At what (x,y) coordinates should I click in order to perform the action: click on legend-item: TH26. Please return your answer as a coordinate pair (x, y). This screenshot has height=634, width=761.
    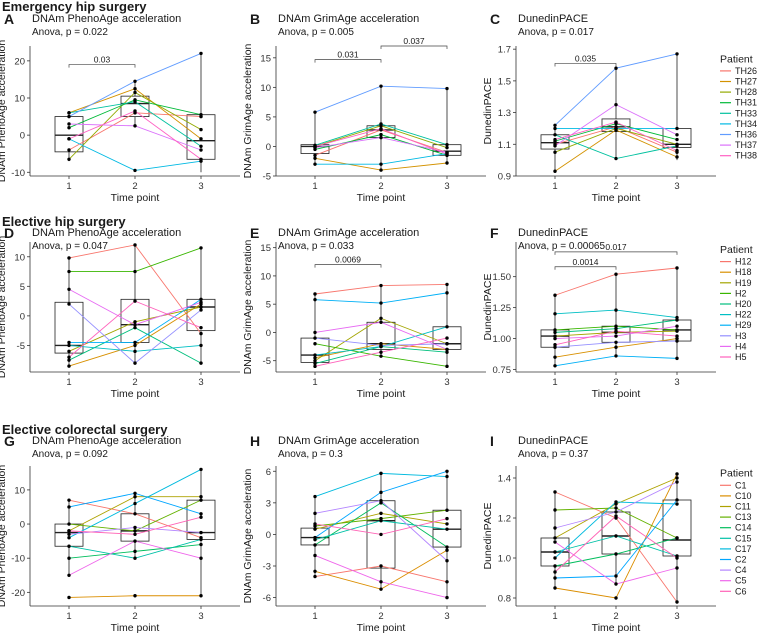
    Looking at the image, I should click on (746, 71).